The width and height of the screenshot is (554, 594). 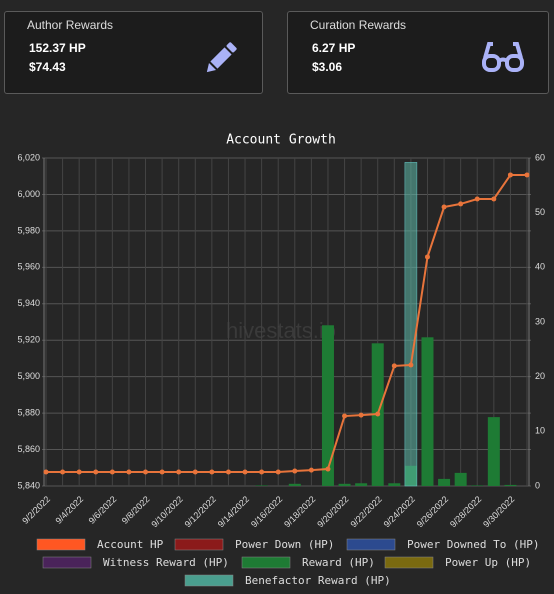 I want to click on y2-tick-label: 0, so click(x=537, y=485).